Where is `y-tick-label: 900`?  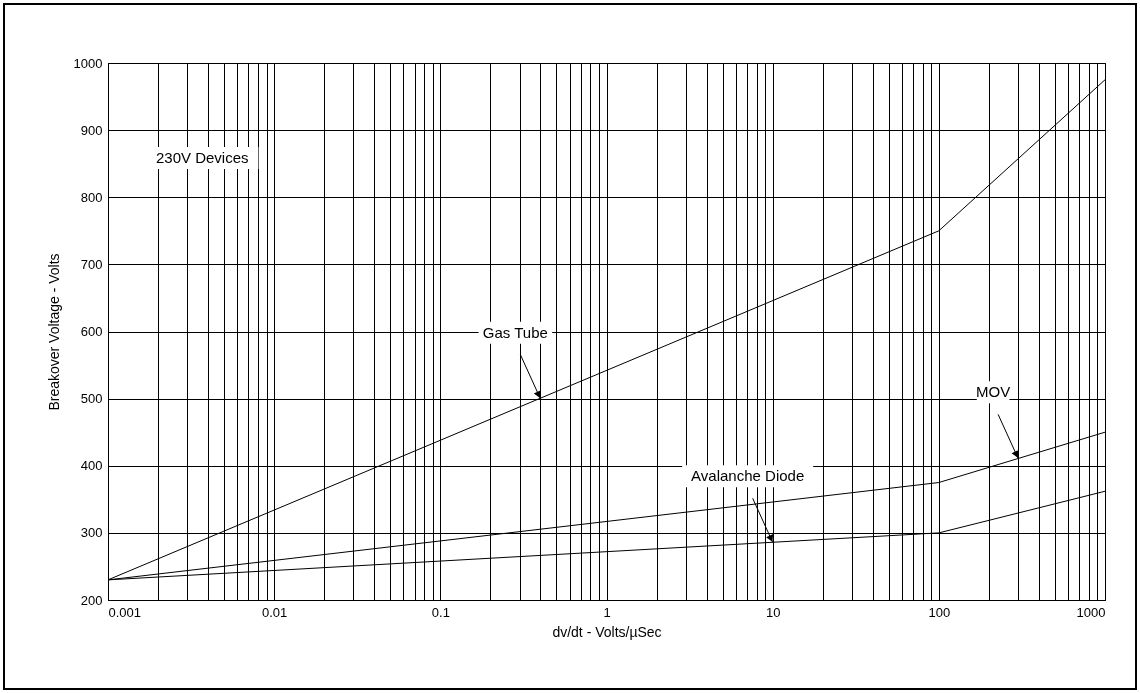
y-tick-label: 900 is located at coordinates (91, 130).